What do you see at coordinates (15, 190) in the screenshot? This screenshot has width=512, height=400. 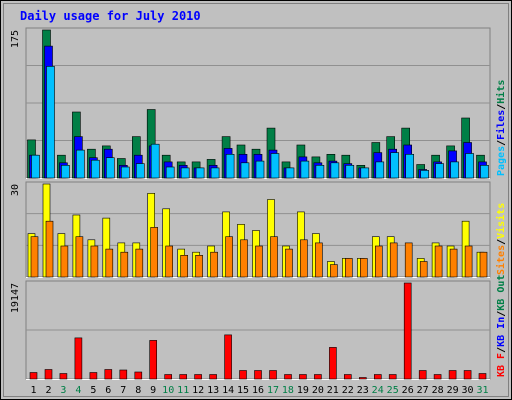 I see `y-max-label: 30` at bounding box center [15, 190].